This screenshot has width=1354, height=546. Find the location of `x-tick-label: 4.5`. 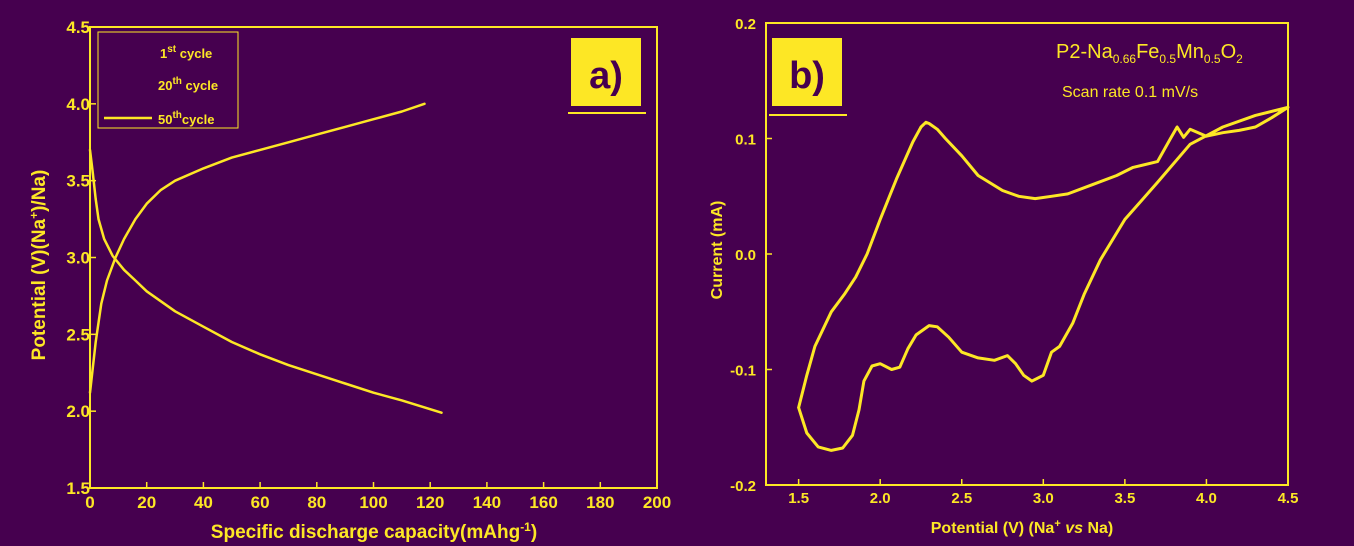

x-tick-label: 4.5 is located at coordinates (1288, 498).